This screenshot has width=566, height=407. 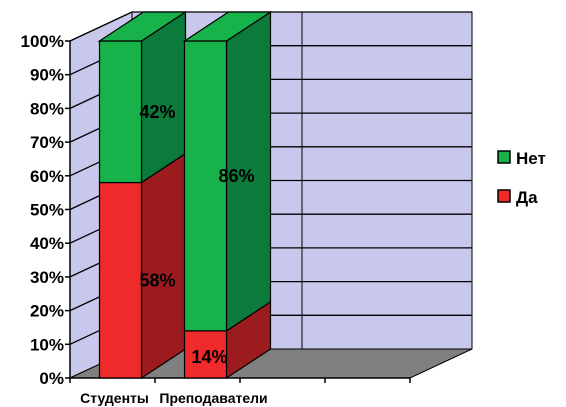 I want to click on legend-label-net: Нет, so click(x=531, y=158).